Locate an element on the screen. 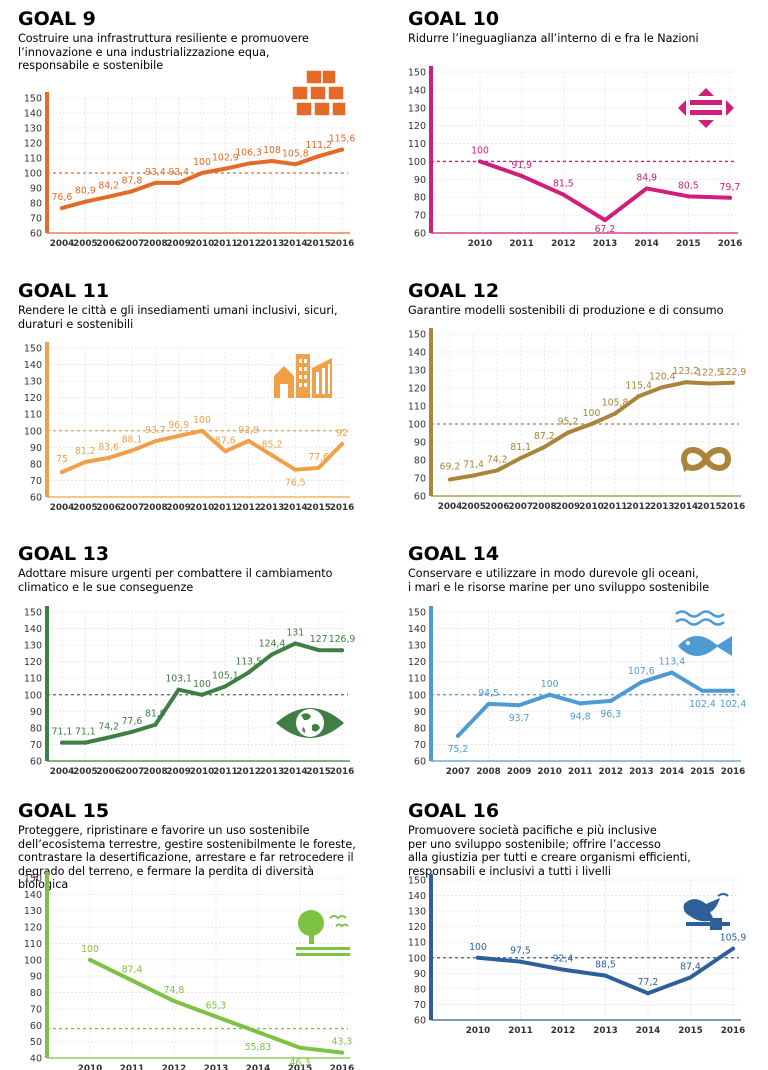 This screenshot has height=1070, width=768. data-label: 88,1 is located at coordinates (132, 439).